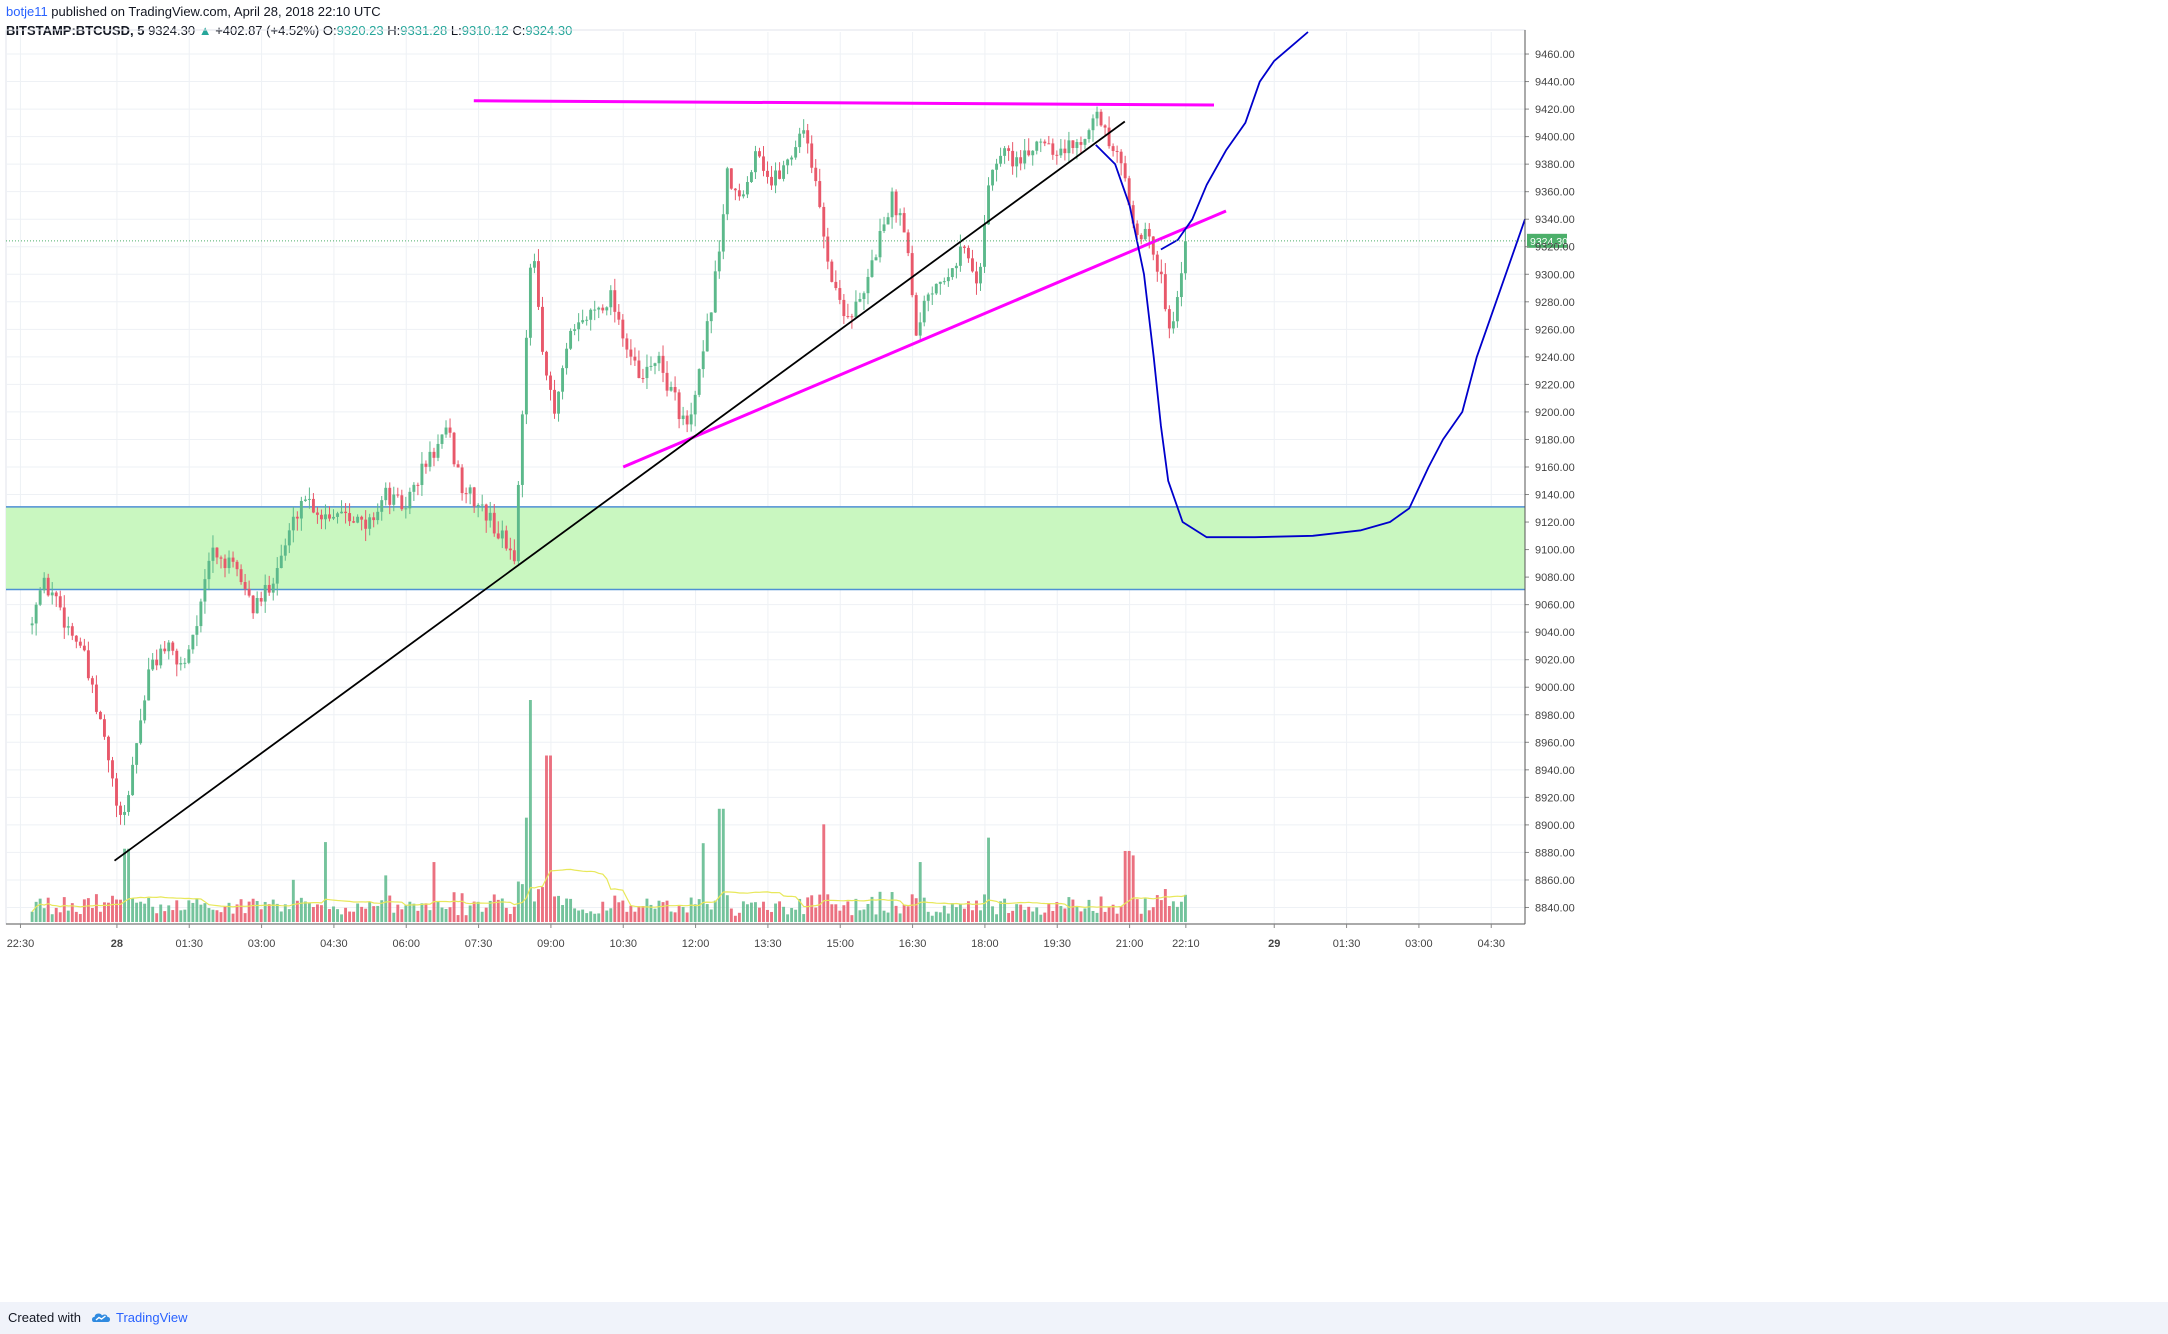  What do you see at coordinates (1555, 496) in the screenshot?
I see `y-tick-label: 9140.00` at bounding box center [1555, 496].